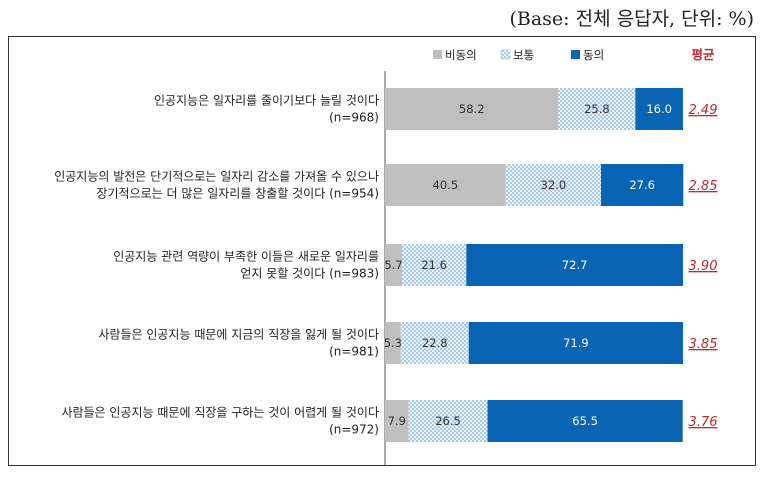 Image resolution: width=768 pixels, height=479 pixels. Describe the element at coordinates (354, 352) in the screenshot. I see `category-label-4-line-2: (n=981)` at that location.